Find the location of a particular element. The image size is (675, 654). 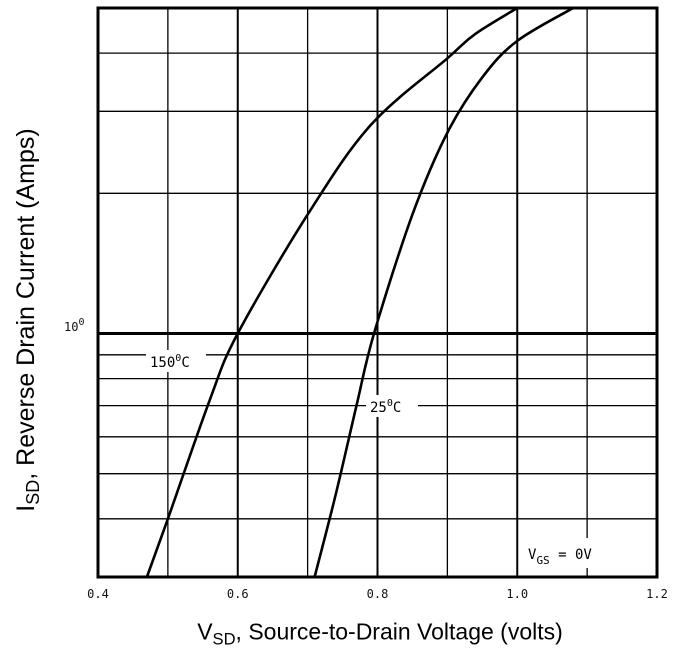

curve-label-25c: 250C is located at coordinates (385, 407).